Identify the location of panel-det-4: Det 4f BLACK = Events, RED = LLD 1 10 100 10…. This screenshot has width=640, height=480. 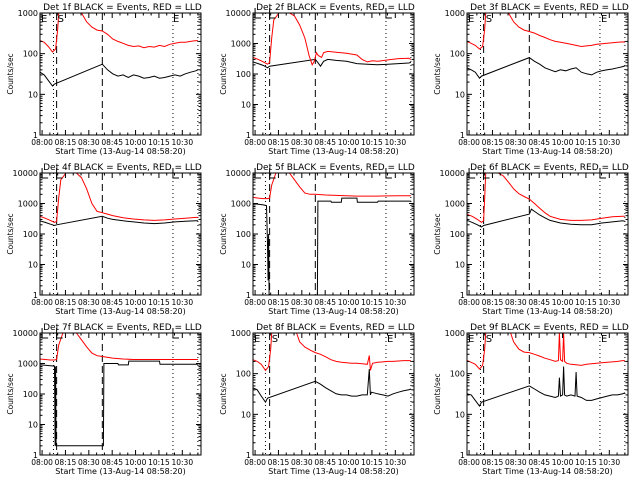
(104, 239).